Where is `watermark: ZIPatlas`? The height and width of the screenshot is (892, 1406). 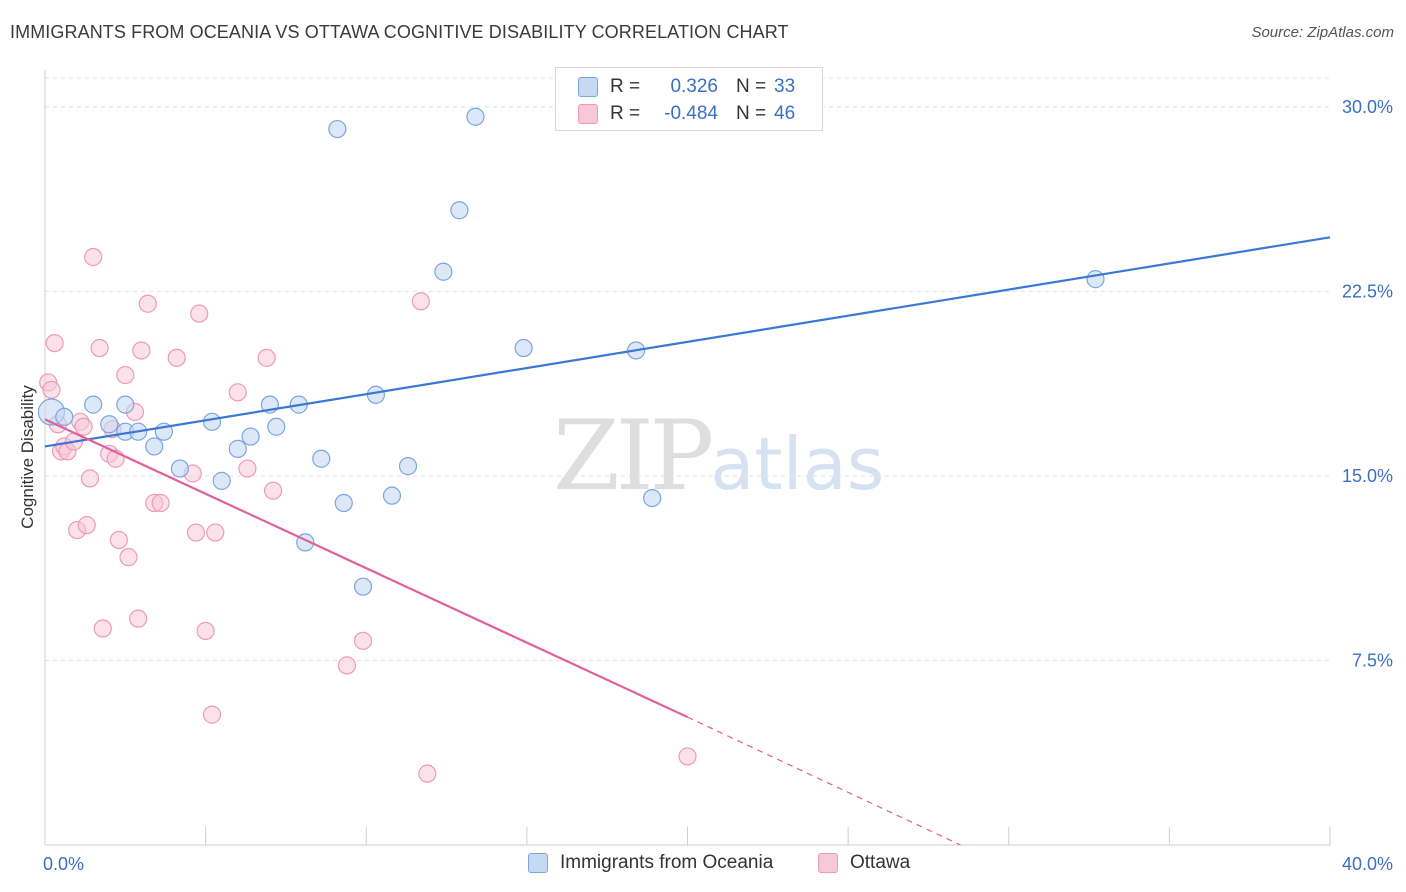
watermark: ZIPatlas is located at coordinates (718, 456).